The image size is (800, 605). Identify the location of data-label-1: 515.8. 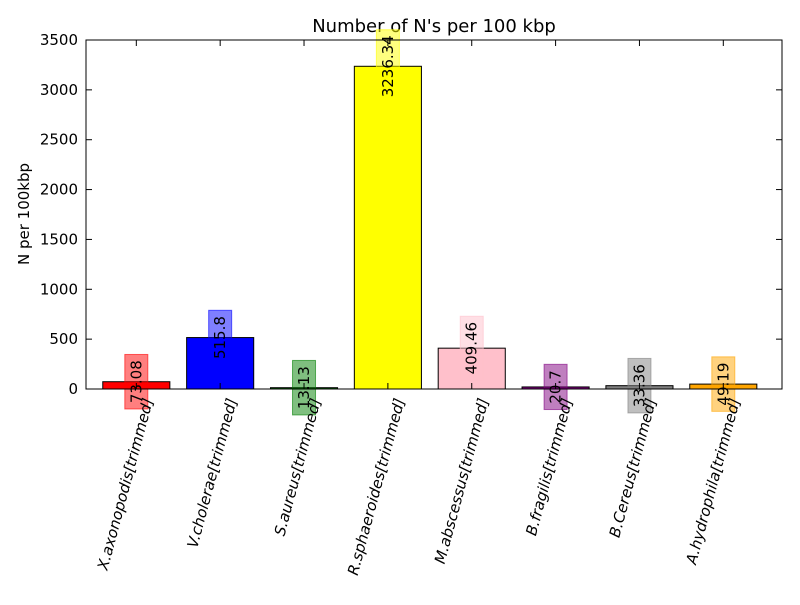
(220, 337).